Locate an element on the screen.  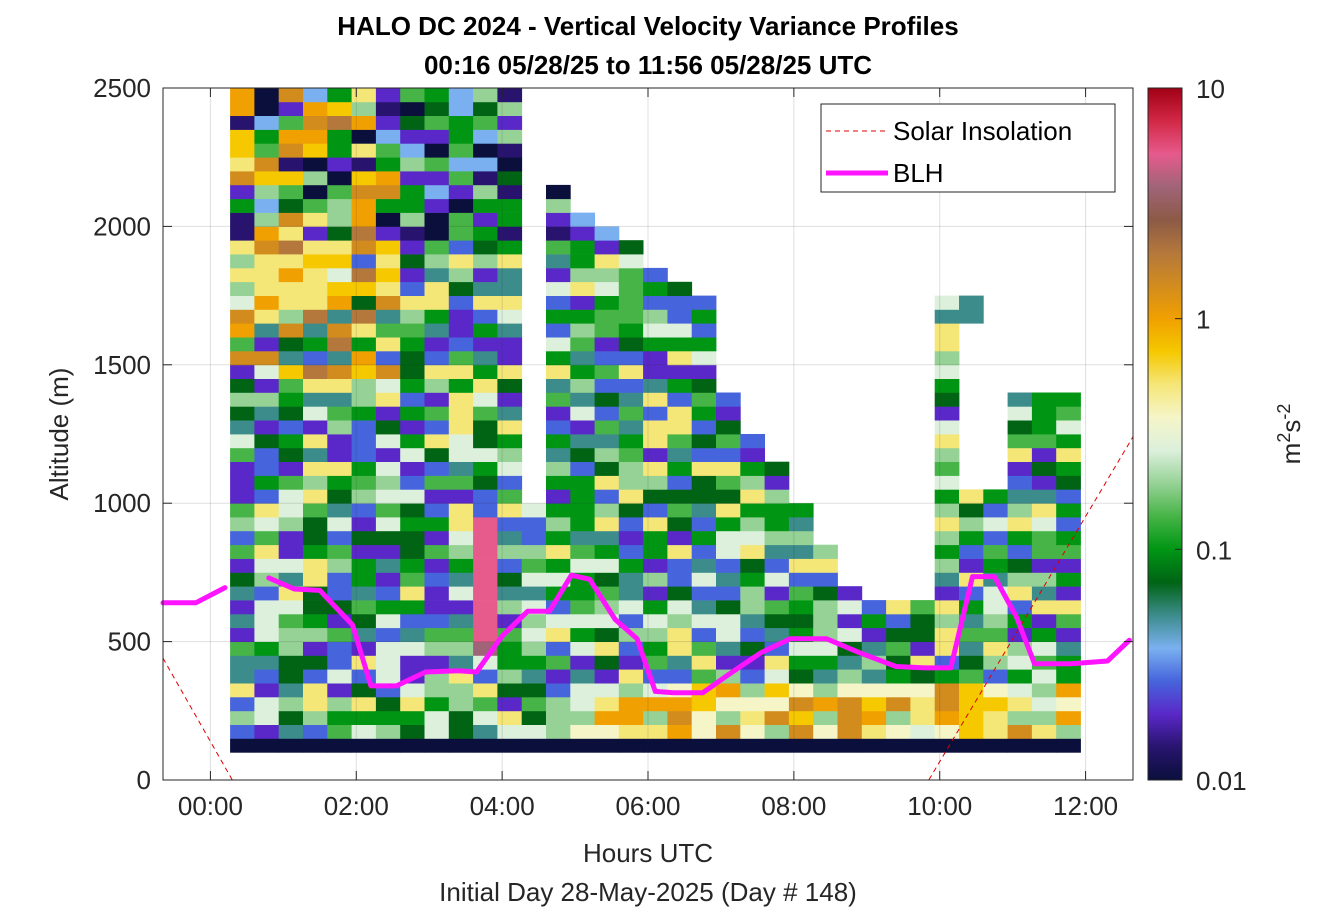
y-tick-label: 1500 is located at coordinates (122, 365).